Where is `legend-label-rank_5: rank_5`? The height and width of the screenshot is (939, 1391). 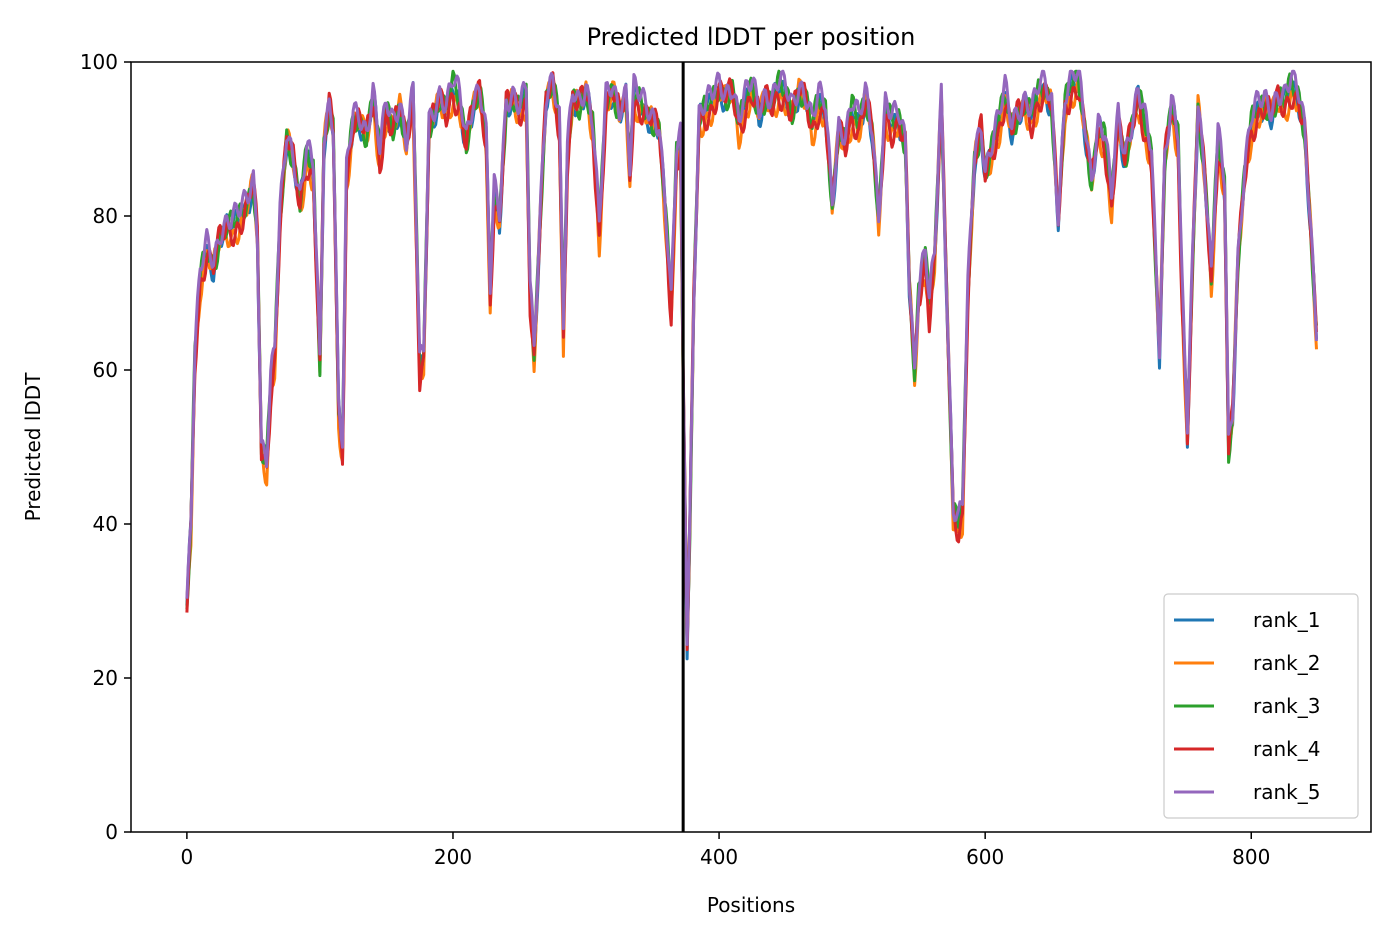
legend-label-rank_5: rank_5 is located at coordinates (1286, 792).